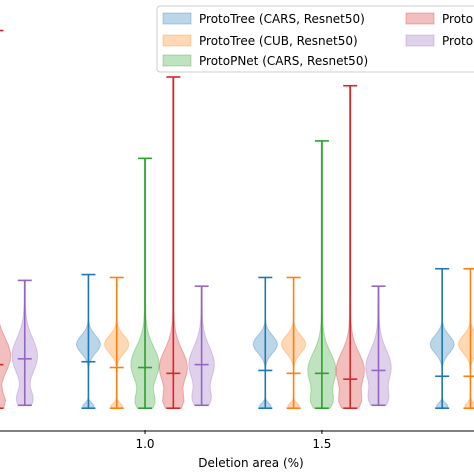 The width and height of the screenshot is (474, 474). What do you see at coordinates (283, 61) in the screenshot?
I see `legend-label: ProtoPNet (CARS, Resnet50)` at bounding box center [283, 61].